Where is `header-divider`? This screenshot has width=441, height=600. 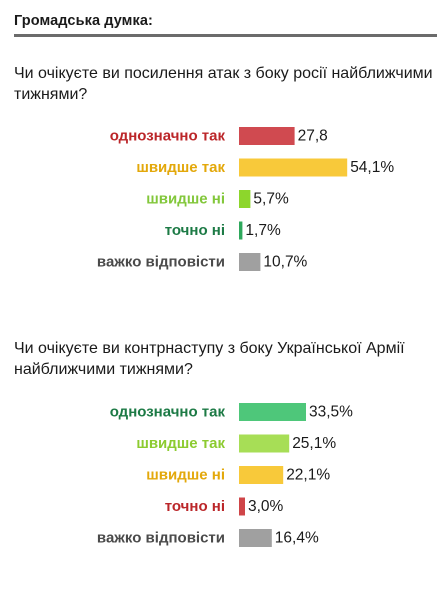 header-divider is located at coordinates (225, 35).